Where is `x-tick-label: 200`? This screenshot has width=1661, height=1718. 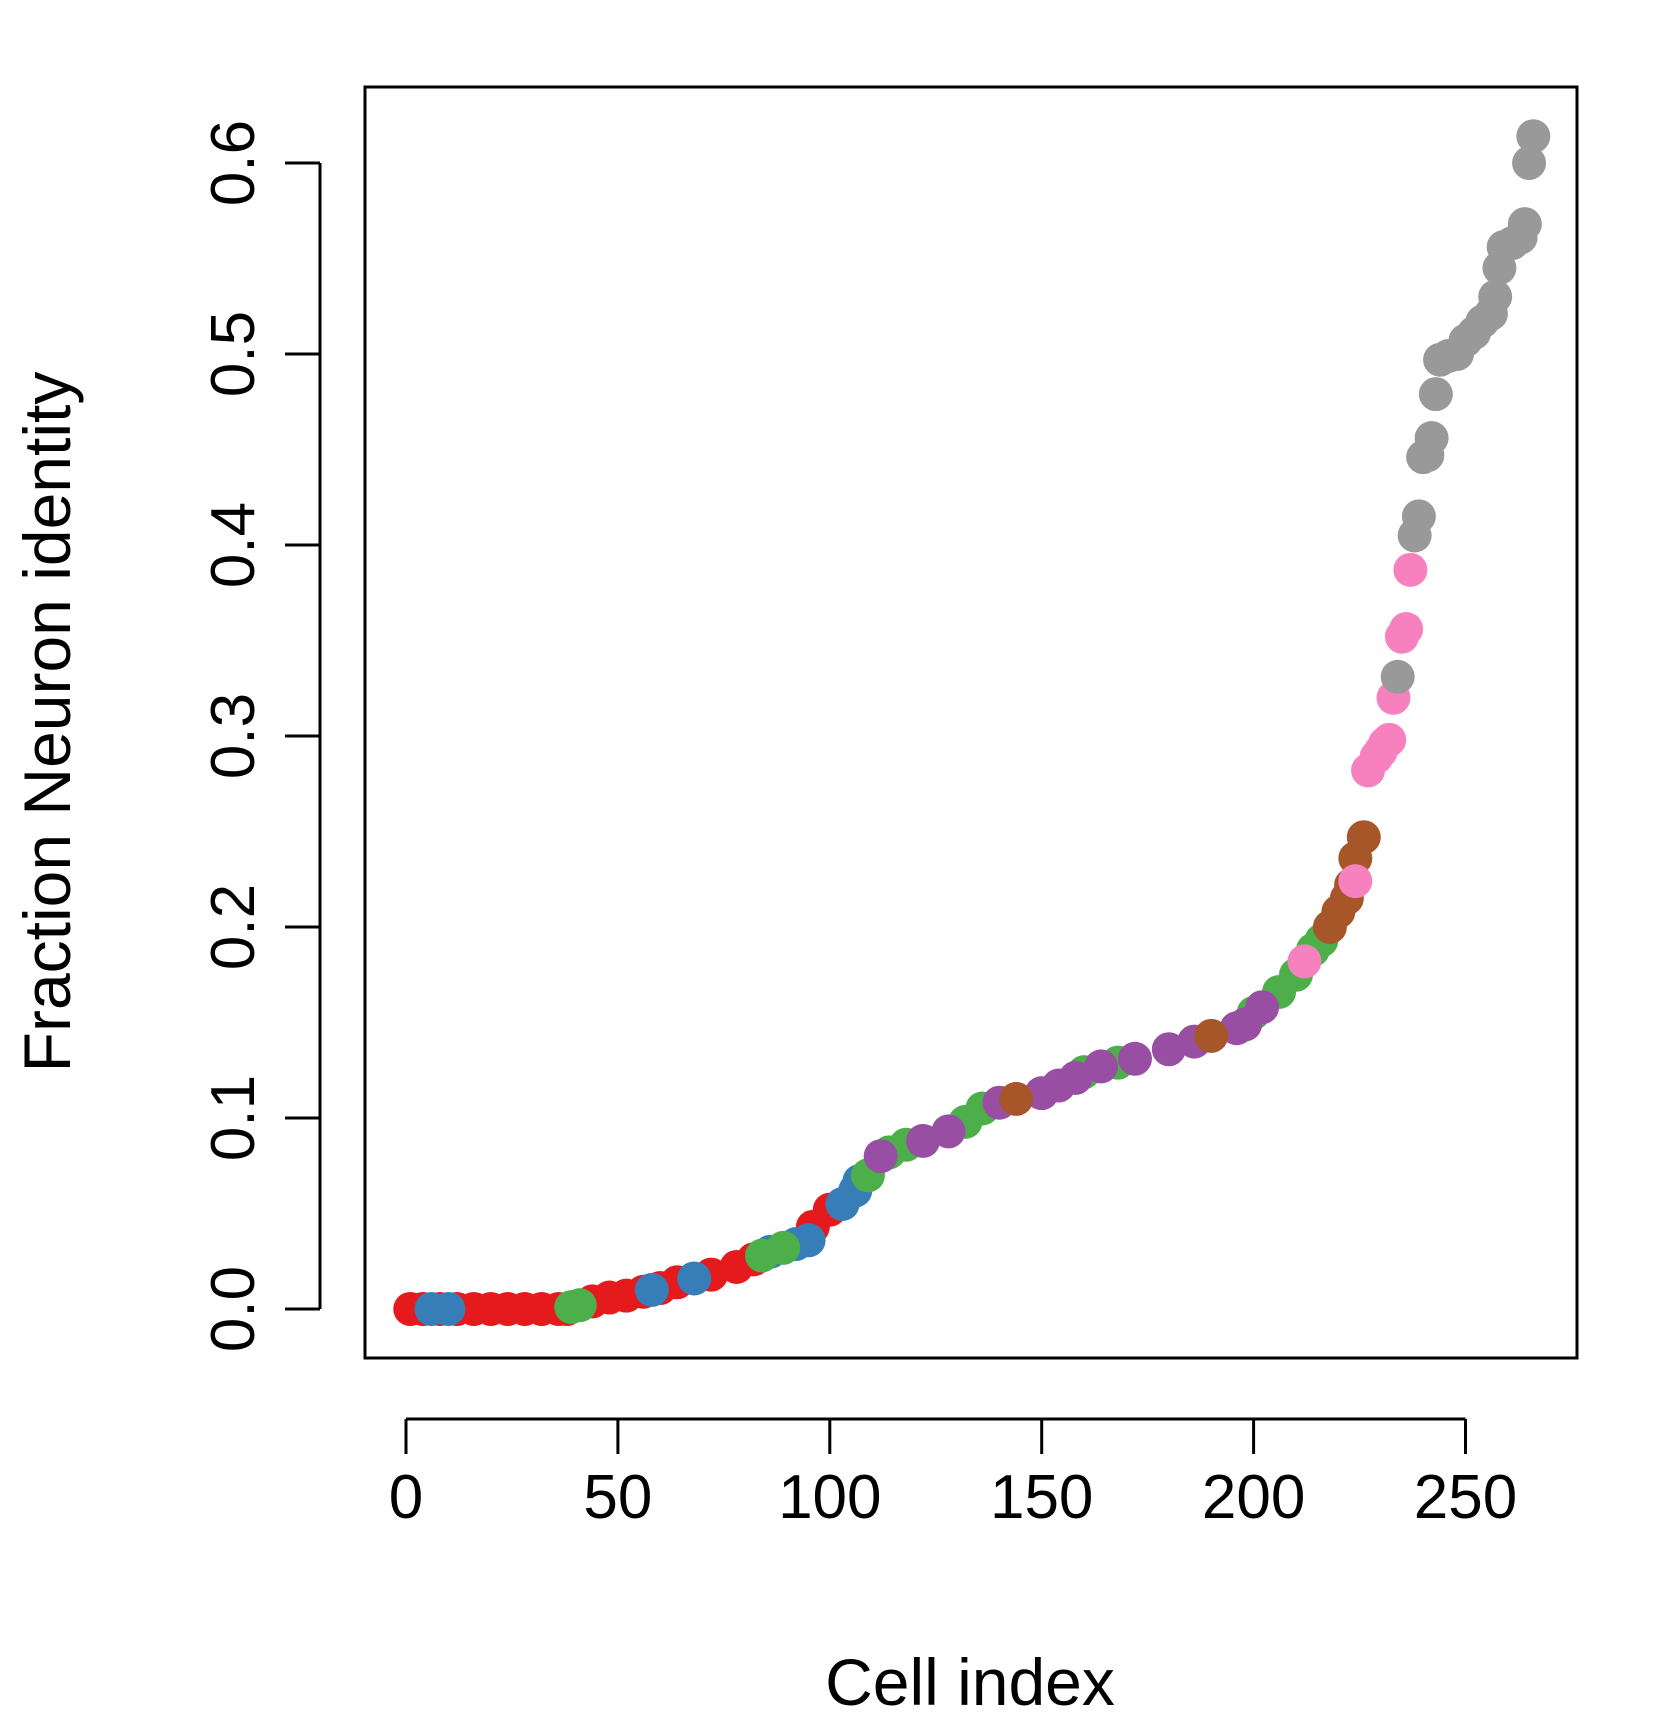 x-tick-label: 200 is located at coordinates (1253, 1497).